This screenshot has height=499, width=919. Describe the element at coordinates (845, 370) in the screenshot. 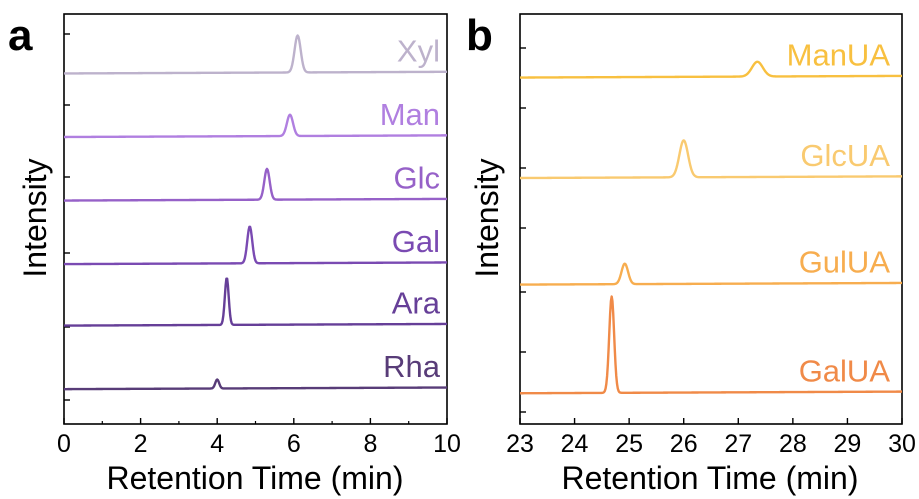

I see `series-label-galua: GalUA` at that location.